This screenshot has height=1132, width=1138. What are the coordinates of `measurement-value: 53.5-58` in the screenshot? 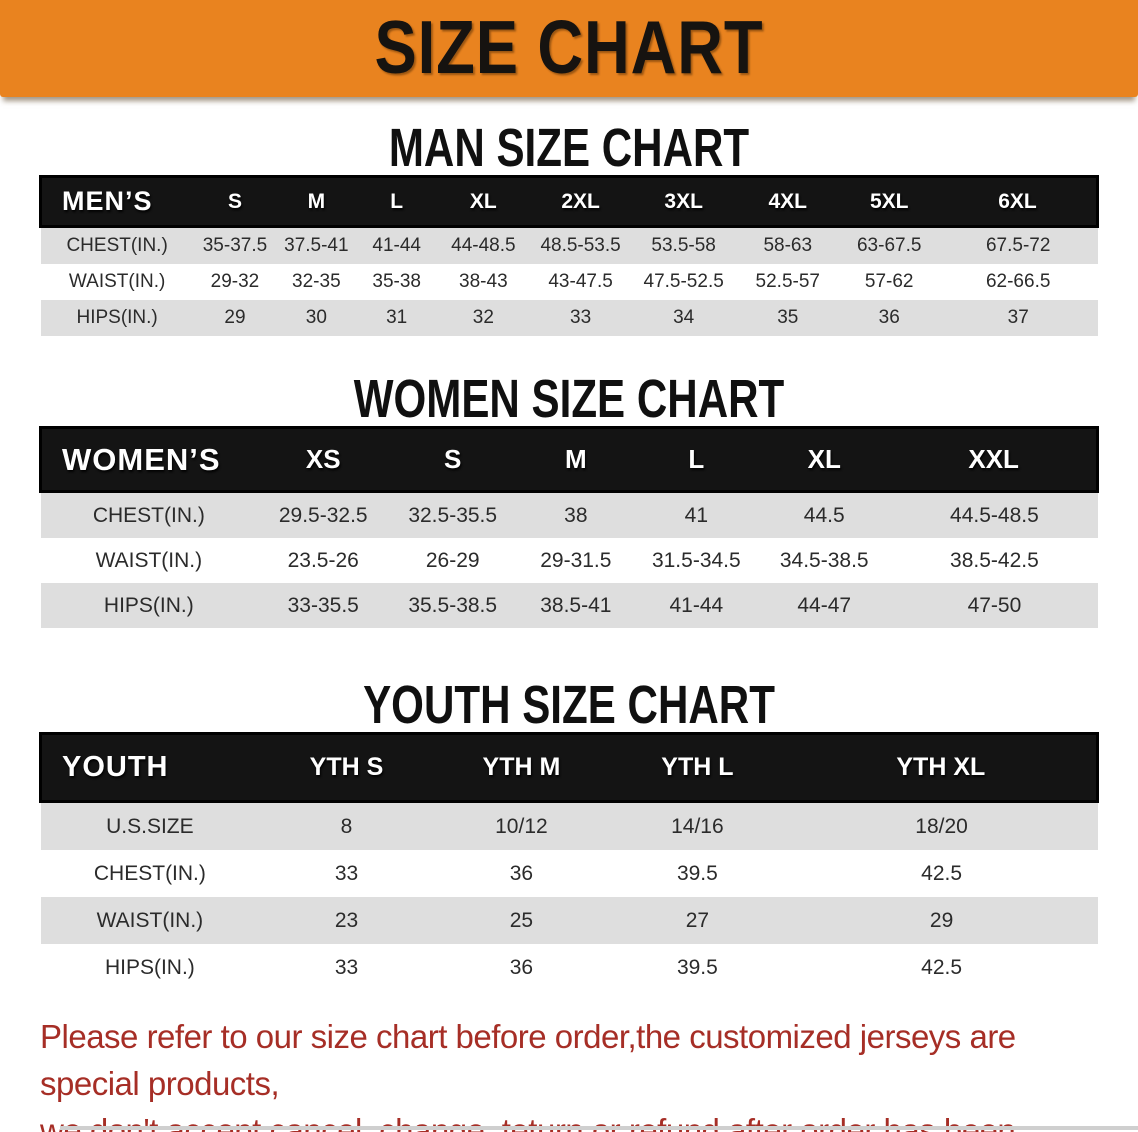 It's located at (683, 245).